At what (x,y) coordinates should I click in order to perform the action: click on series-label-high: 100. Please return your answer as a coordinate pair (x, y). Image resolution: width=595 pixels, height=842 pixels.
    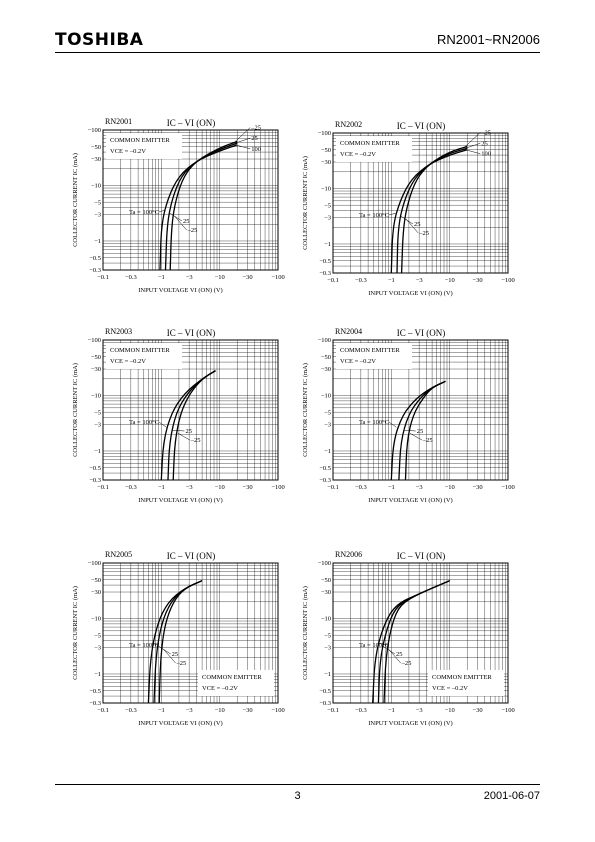
    Looking at the image, I should click on (256, 149).